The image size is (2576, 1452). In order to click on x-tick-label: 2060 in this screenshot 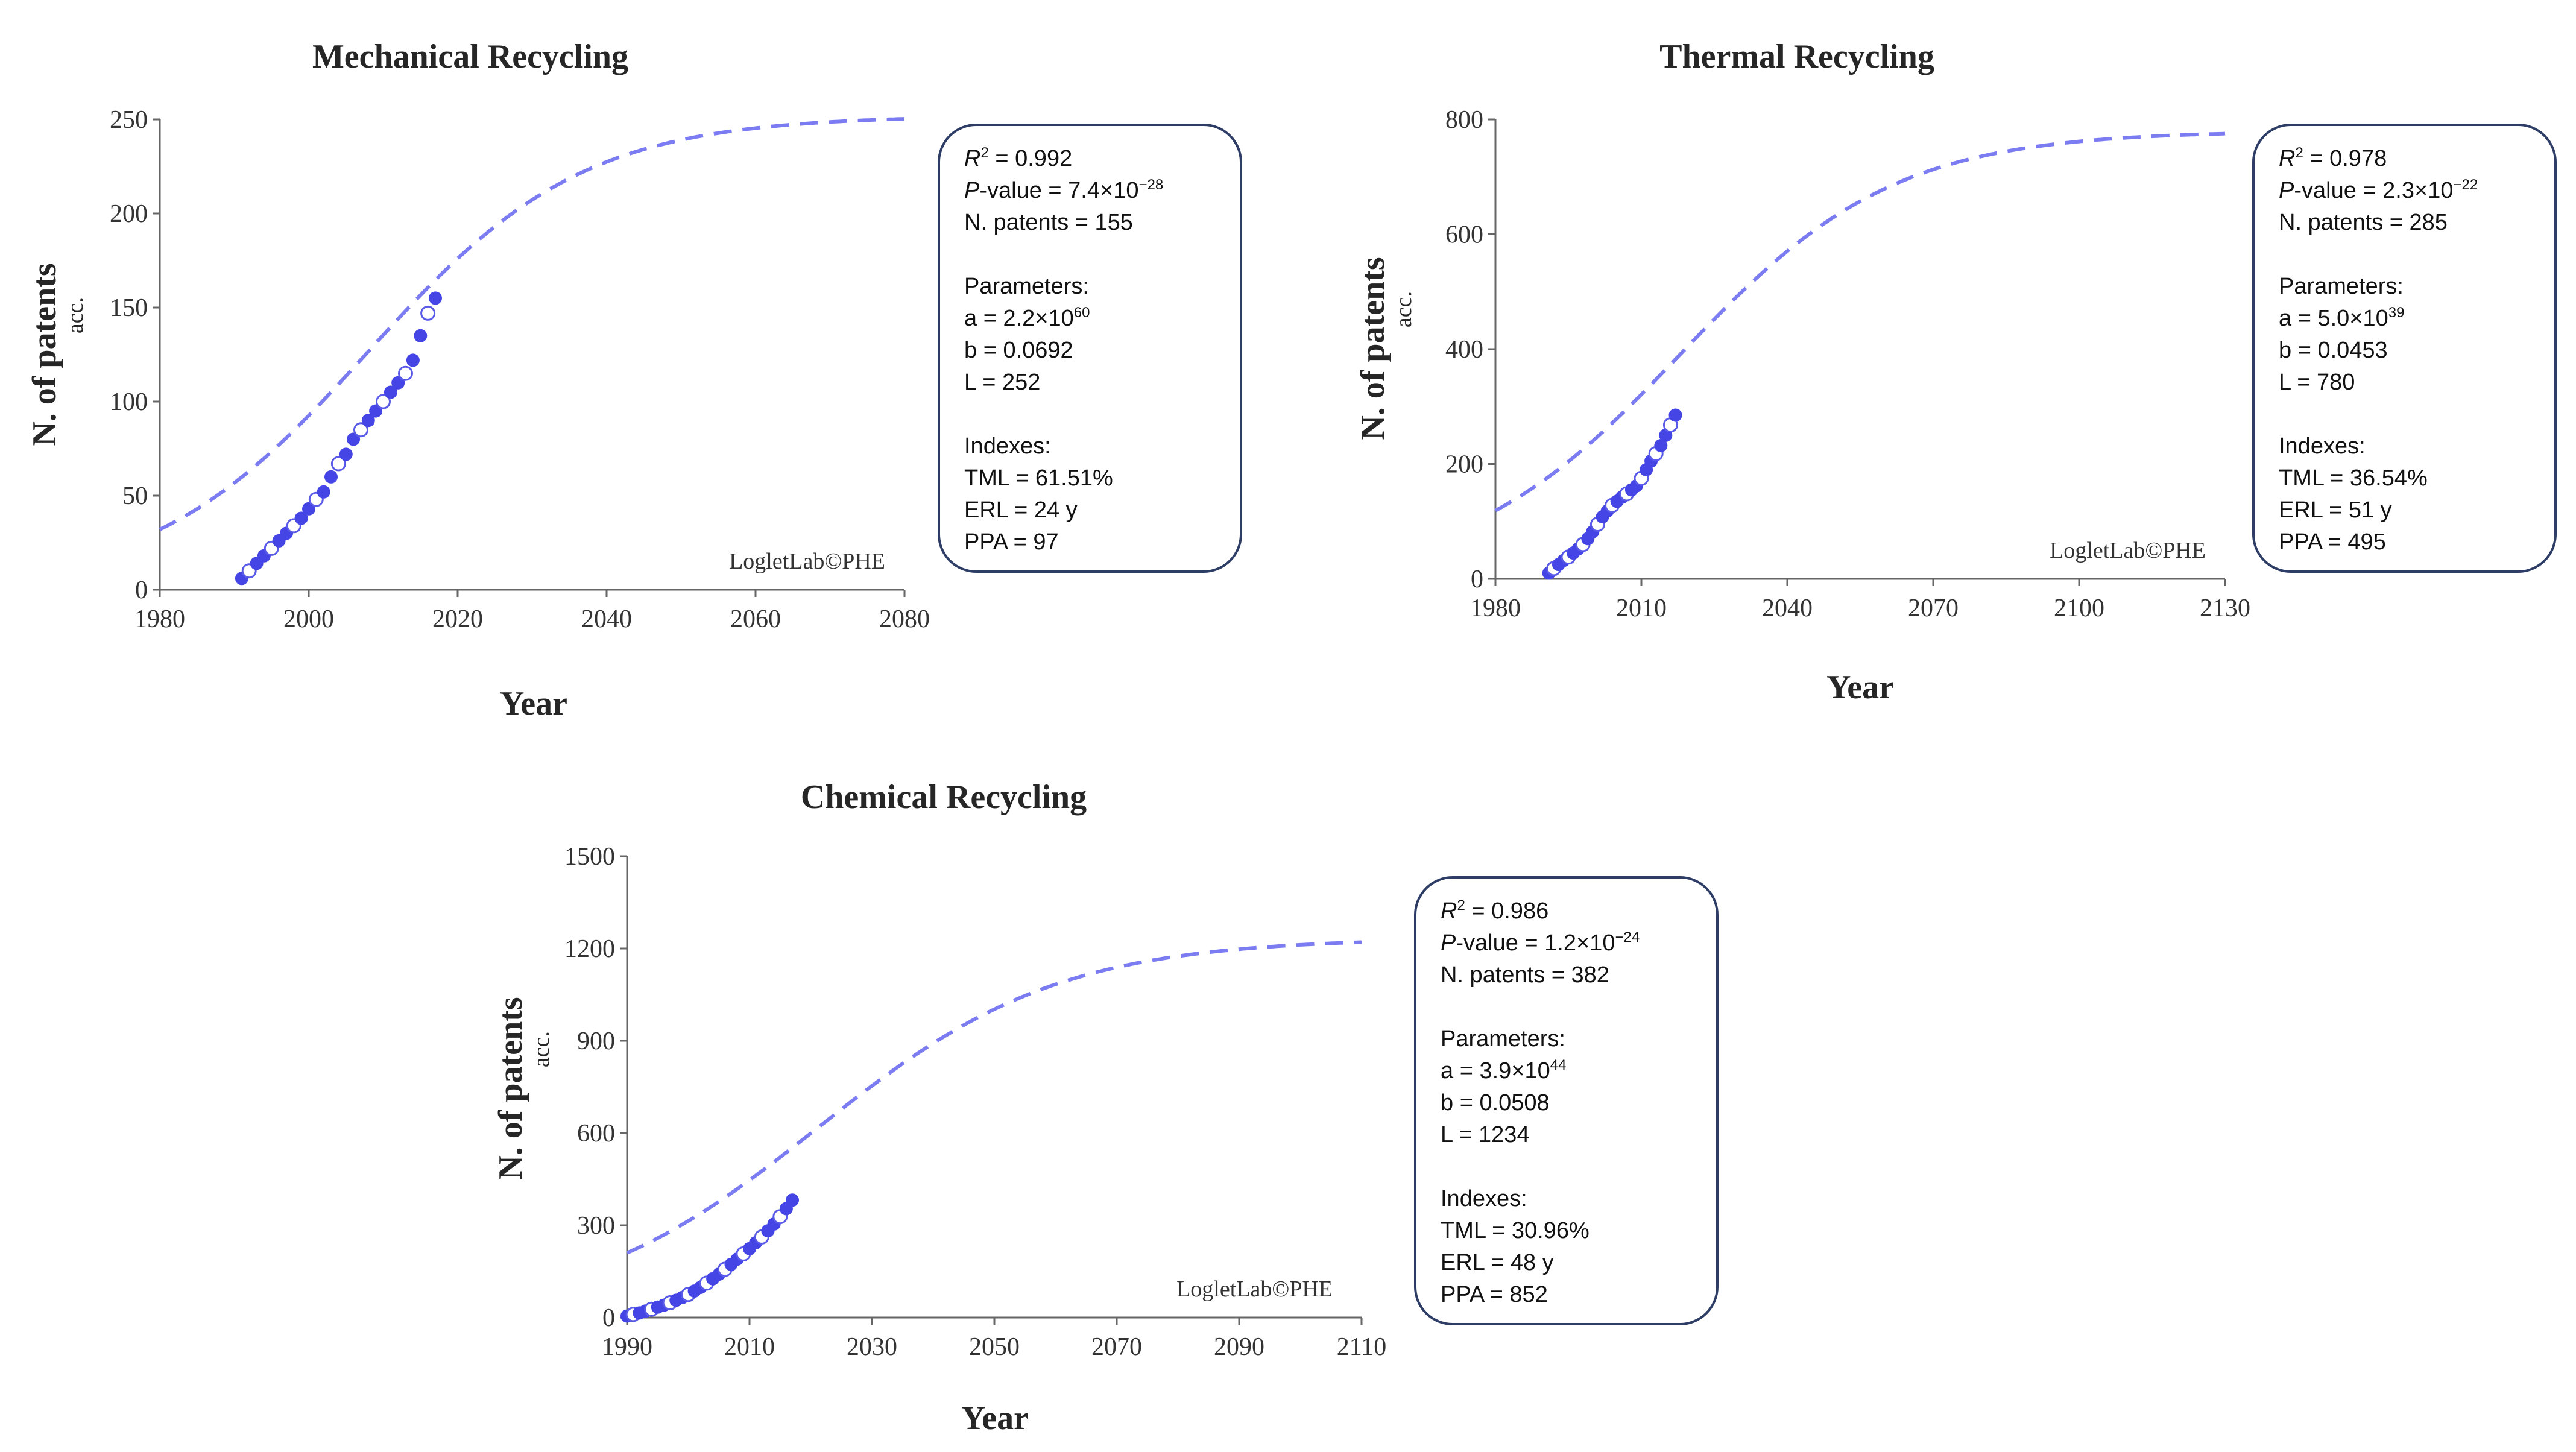, I will do `click(755, 619)`.